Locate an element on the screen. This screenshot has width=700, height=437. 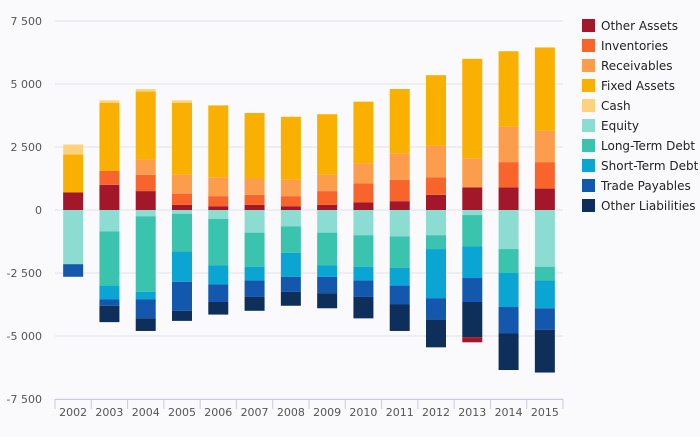
legend-item: Other Liabilities is located at coordinates (639, 206).